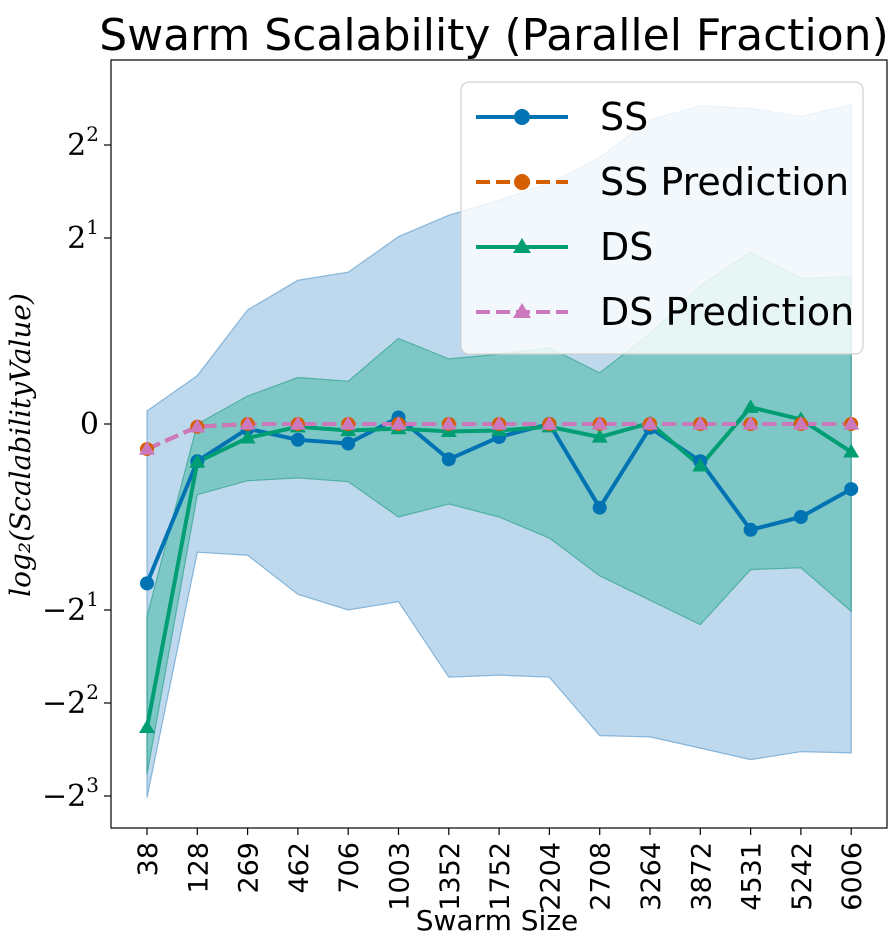 The width and height of the screenshot is (895, 946). I want to click on y-tick-label: −22, so click(70, 700).